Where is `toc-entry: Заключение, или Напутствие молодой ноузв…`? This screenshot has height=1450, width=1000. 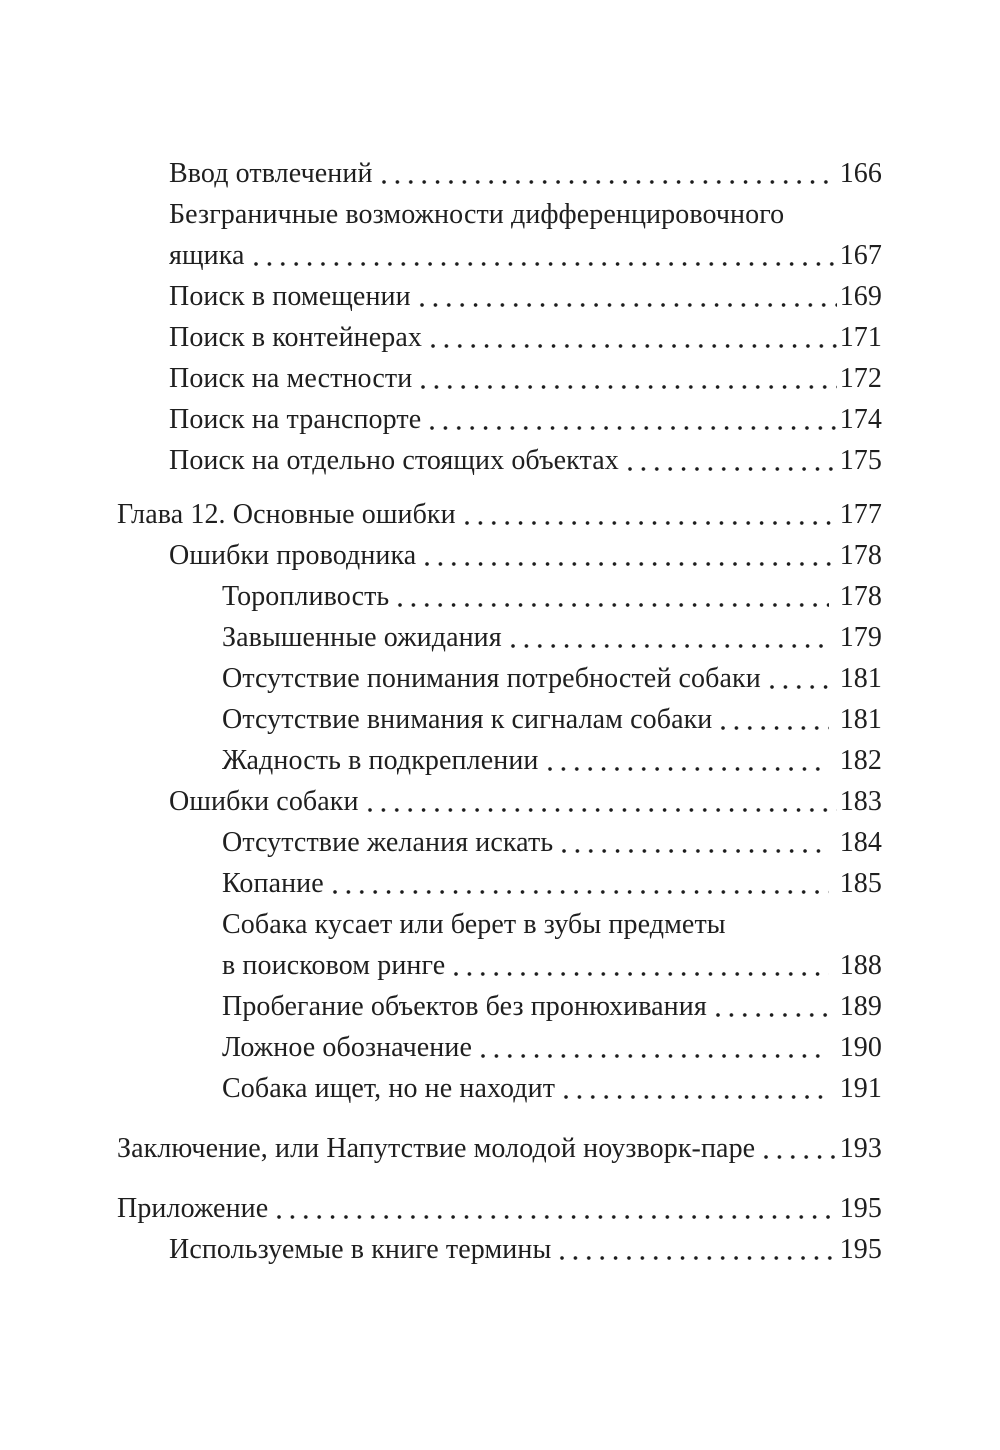
toc-entry: Заключение, или Напутствие молодой ноузв… is located at coordinates (499, 1148).